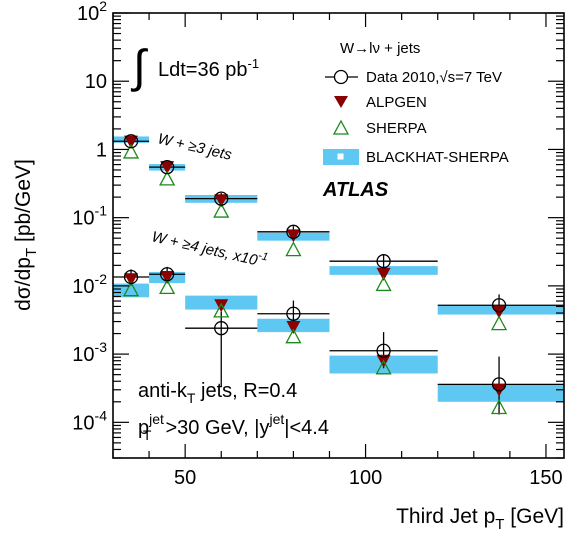 The image size is (570, 545). Describe the element at coordinates (209, 248) in the screenshot. I see `series4-annotation: W + ≥4 jets, x10-1` at that location.